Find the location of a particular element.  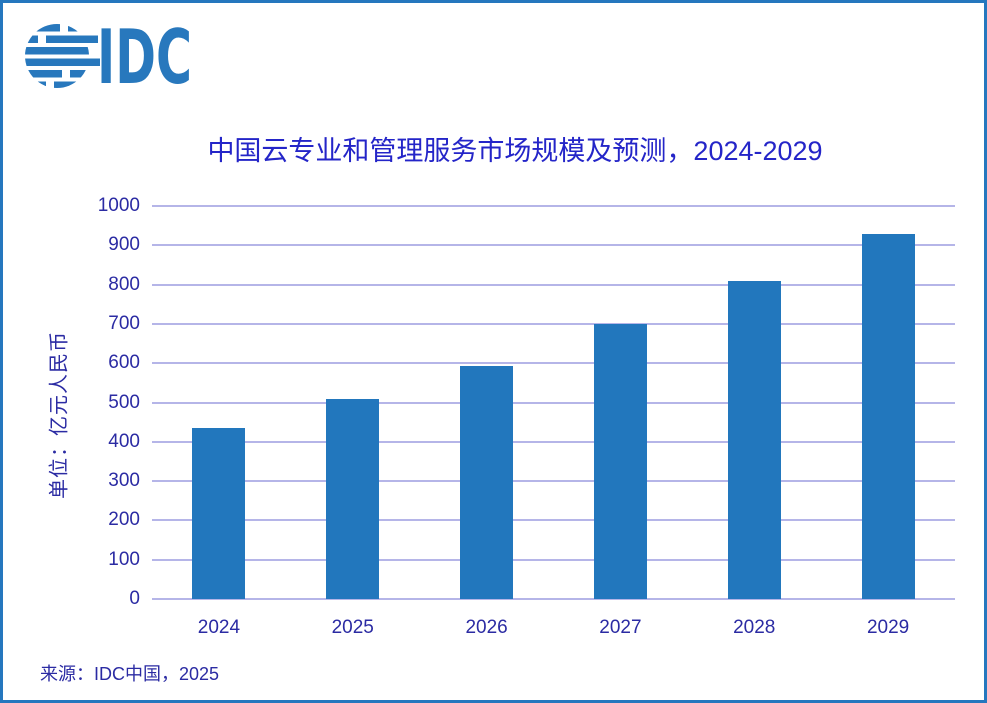

y-tick-label-200: 200 is located at coordinates (124, 520).